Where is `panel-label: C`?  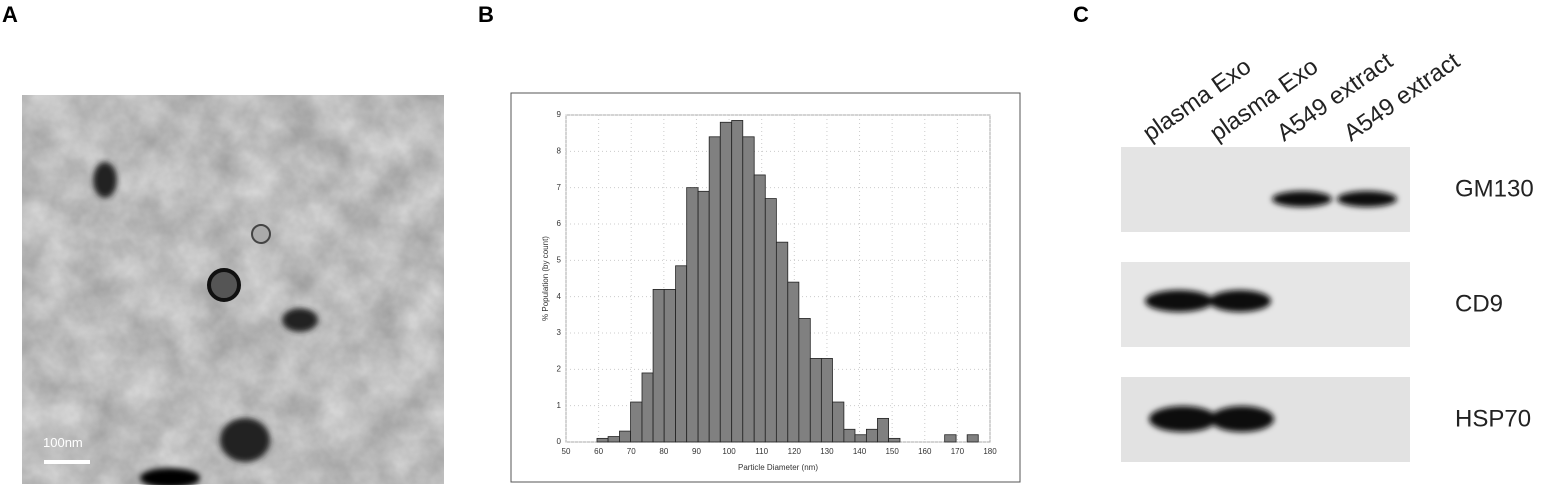
panel-label: C is located at coordinates (1081, 14).